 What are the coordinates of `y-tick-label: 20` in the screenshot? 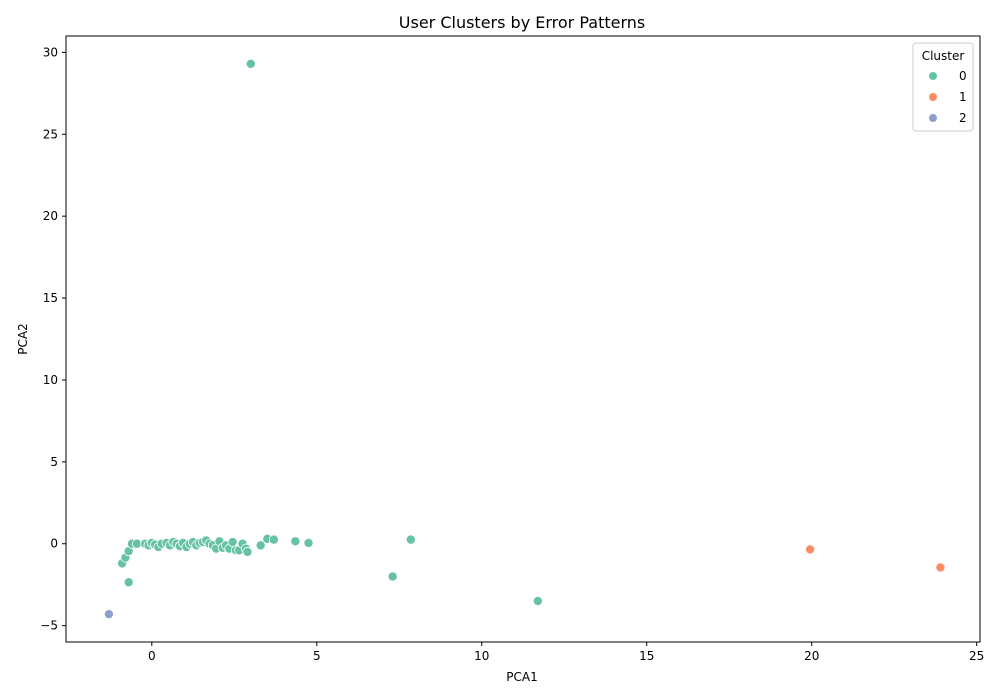 It's located at (50, 216).